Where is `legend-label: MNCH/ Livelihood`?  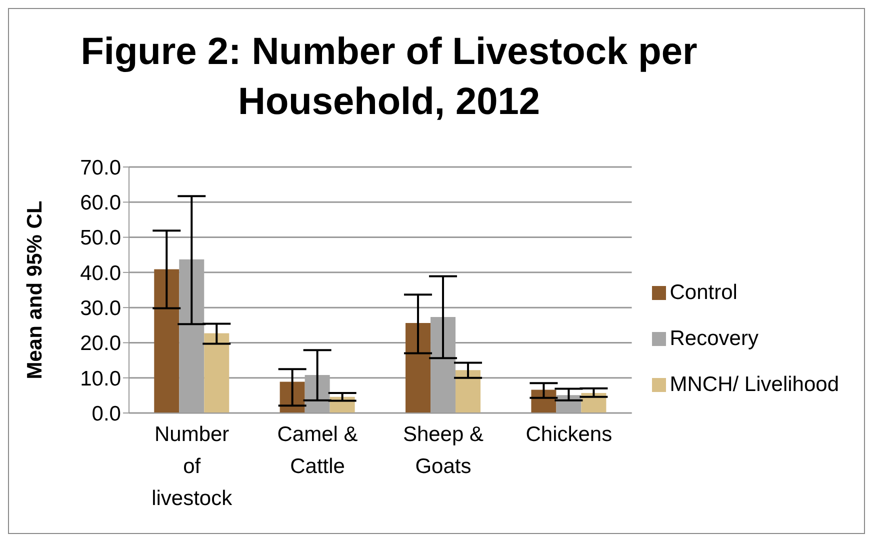
legend-label: MNCH/ Livelihood is located at coordinates (754, 384).